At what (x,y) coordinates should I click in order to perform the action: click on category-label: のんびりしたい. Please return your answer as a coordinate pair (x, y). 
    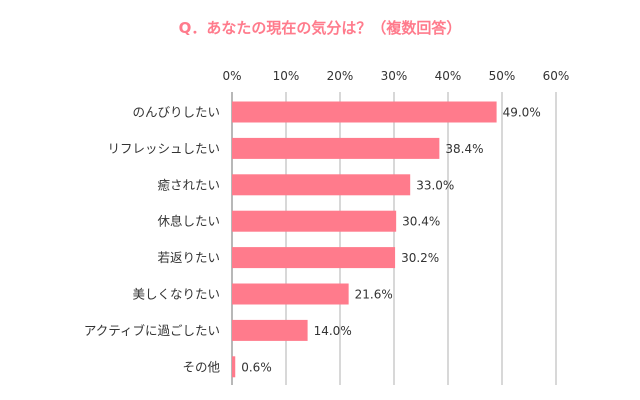
    Looking at the image, I should click on (176, 112).